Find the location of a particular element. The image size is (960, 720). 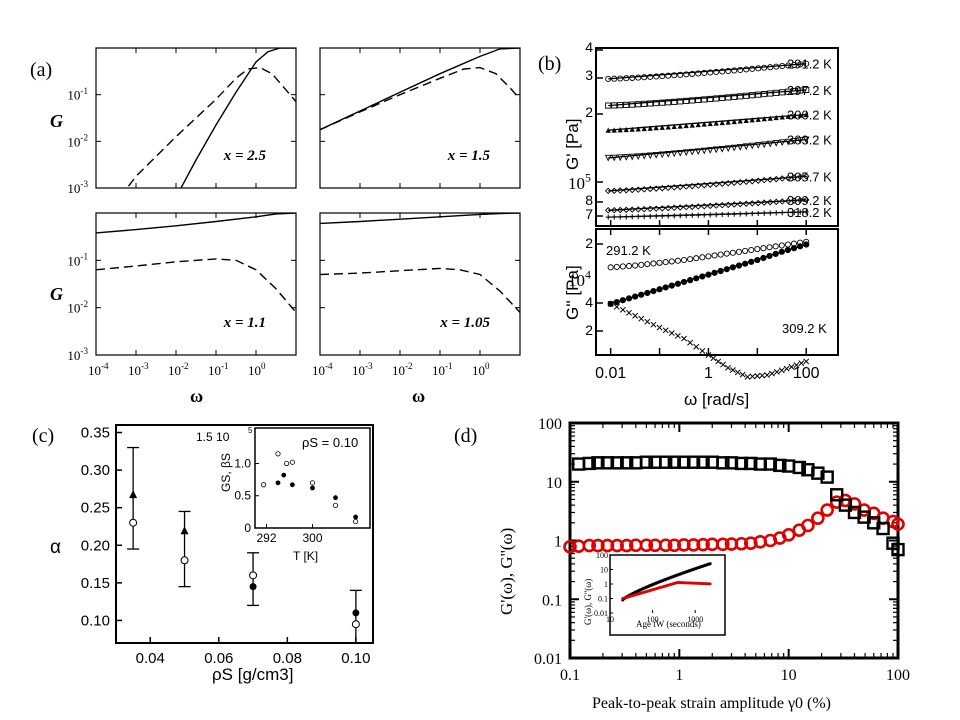

panel-c-inset-ytick-label: 0 is located at coordinates (247, 528).